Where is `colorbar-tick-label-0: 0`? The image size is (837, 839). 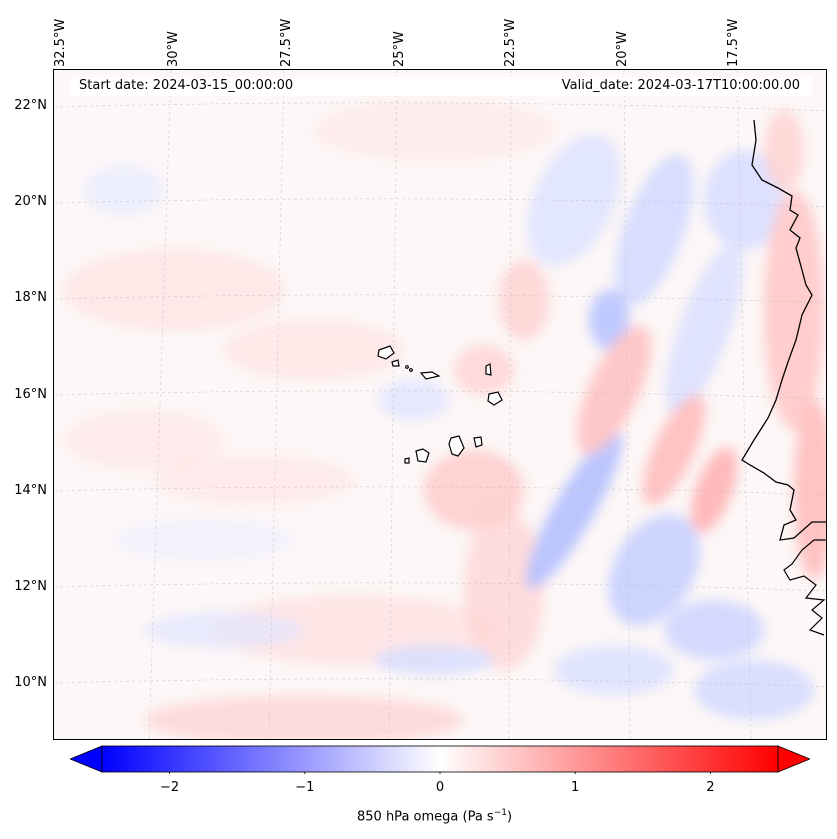 colorbar-tick-label-0: 0 is located at coordinates (440, 787).